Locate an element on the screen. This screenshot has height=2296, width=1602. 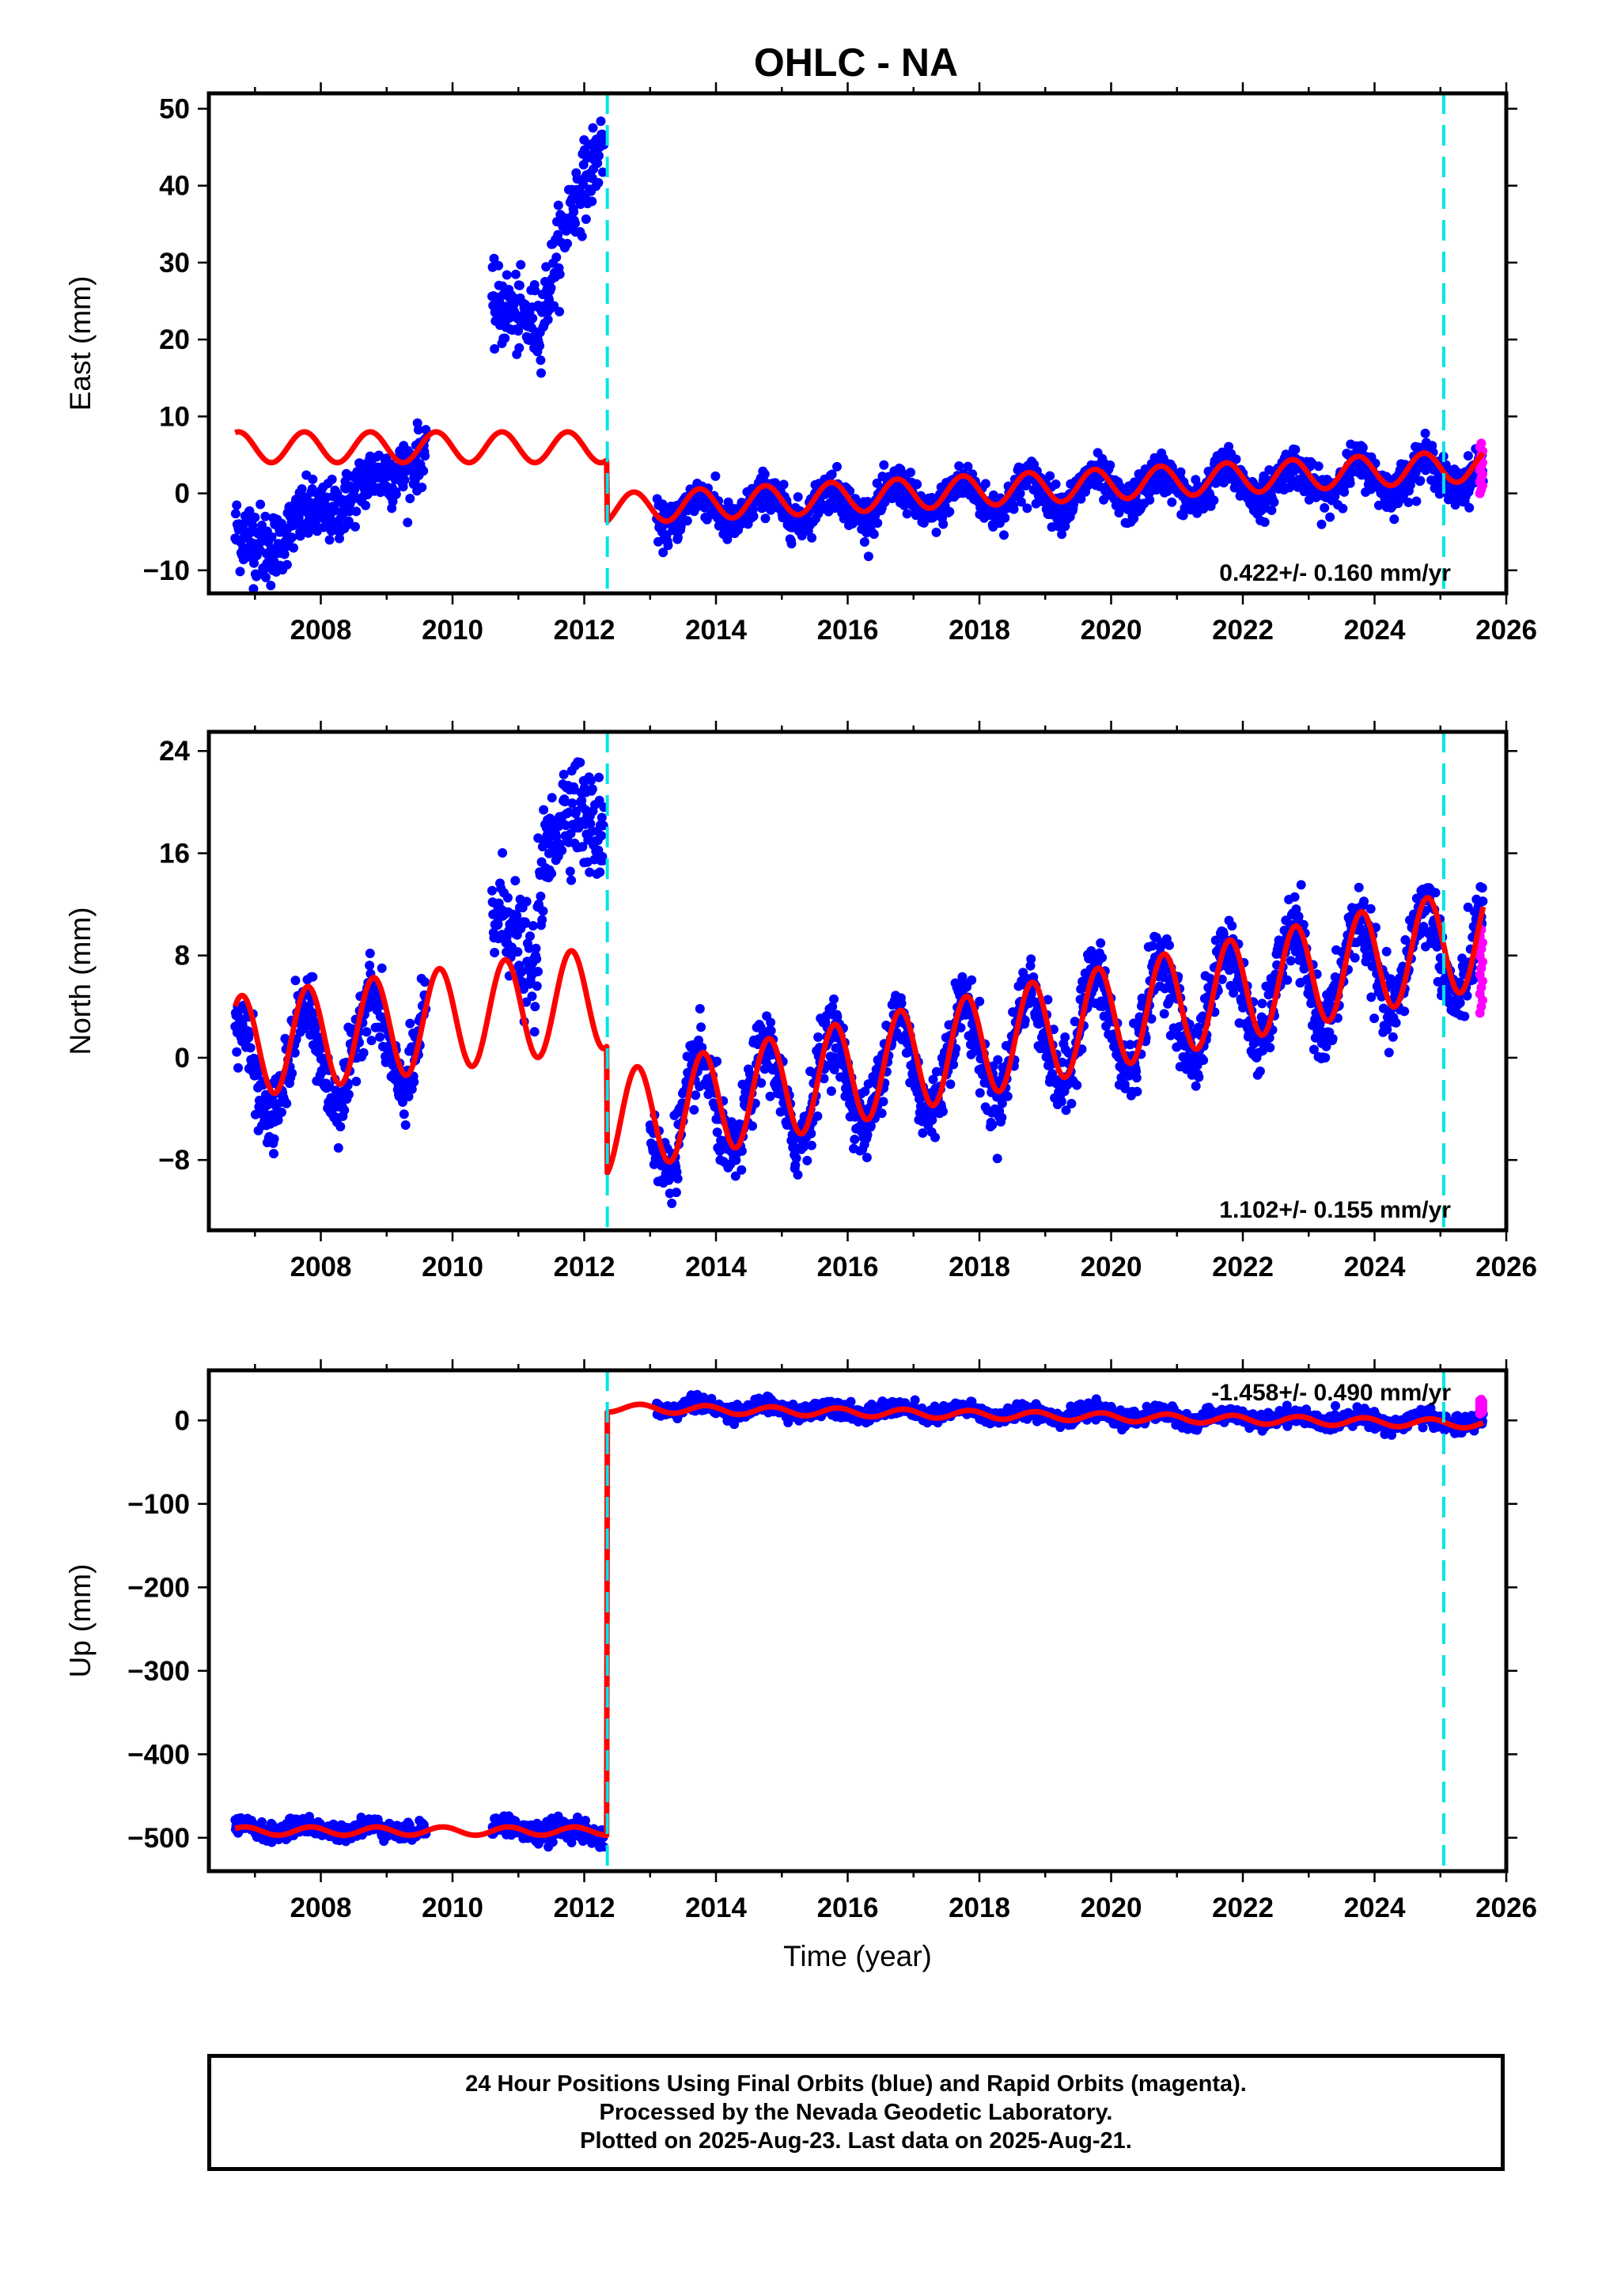
y-axis-label: East (mm) is located at coordinates (81, 344).